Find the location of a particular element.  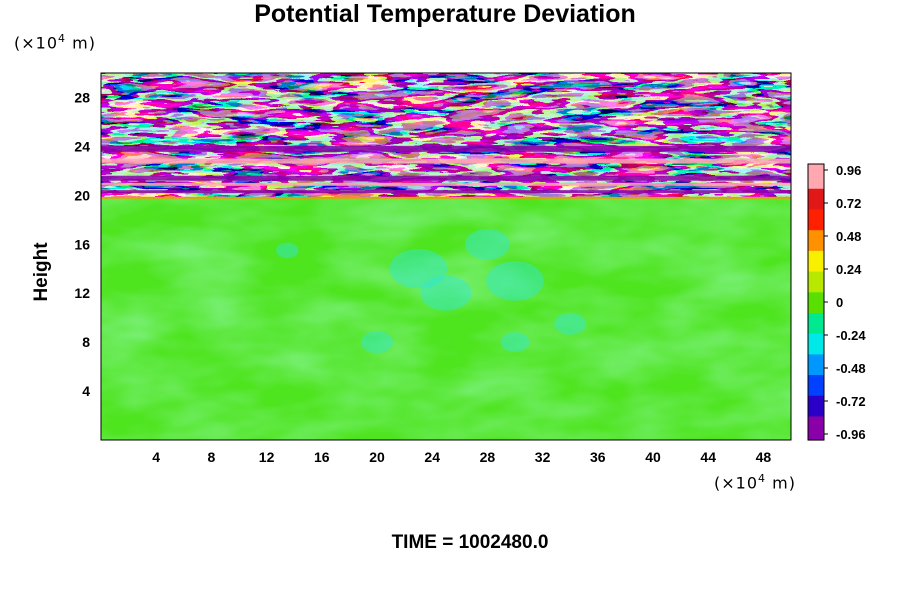

colorbar-tick-label: -0.72 is located at coordinates (851, 401).